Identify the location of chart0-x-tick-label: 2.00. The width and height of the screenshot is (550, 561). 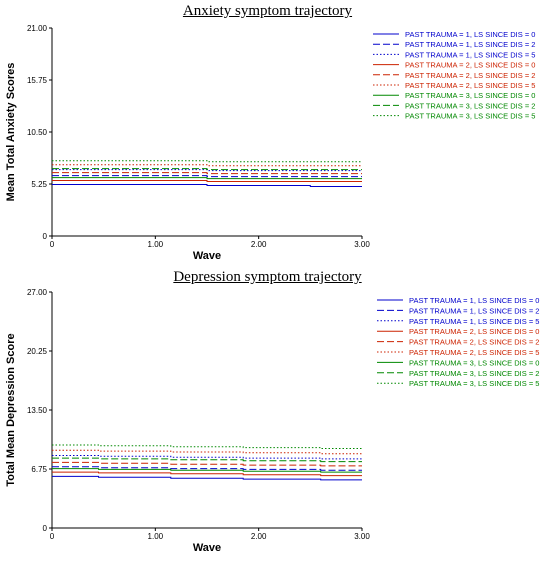
(259, 244).